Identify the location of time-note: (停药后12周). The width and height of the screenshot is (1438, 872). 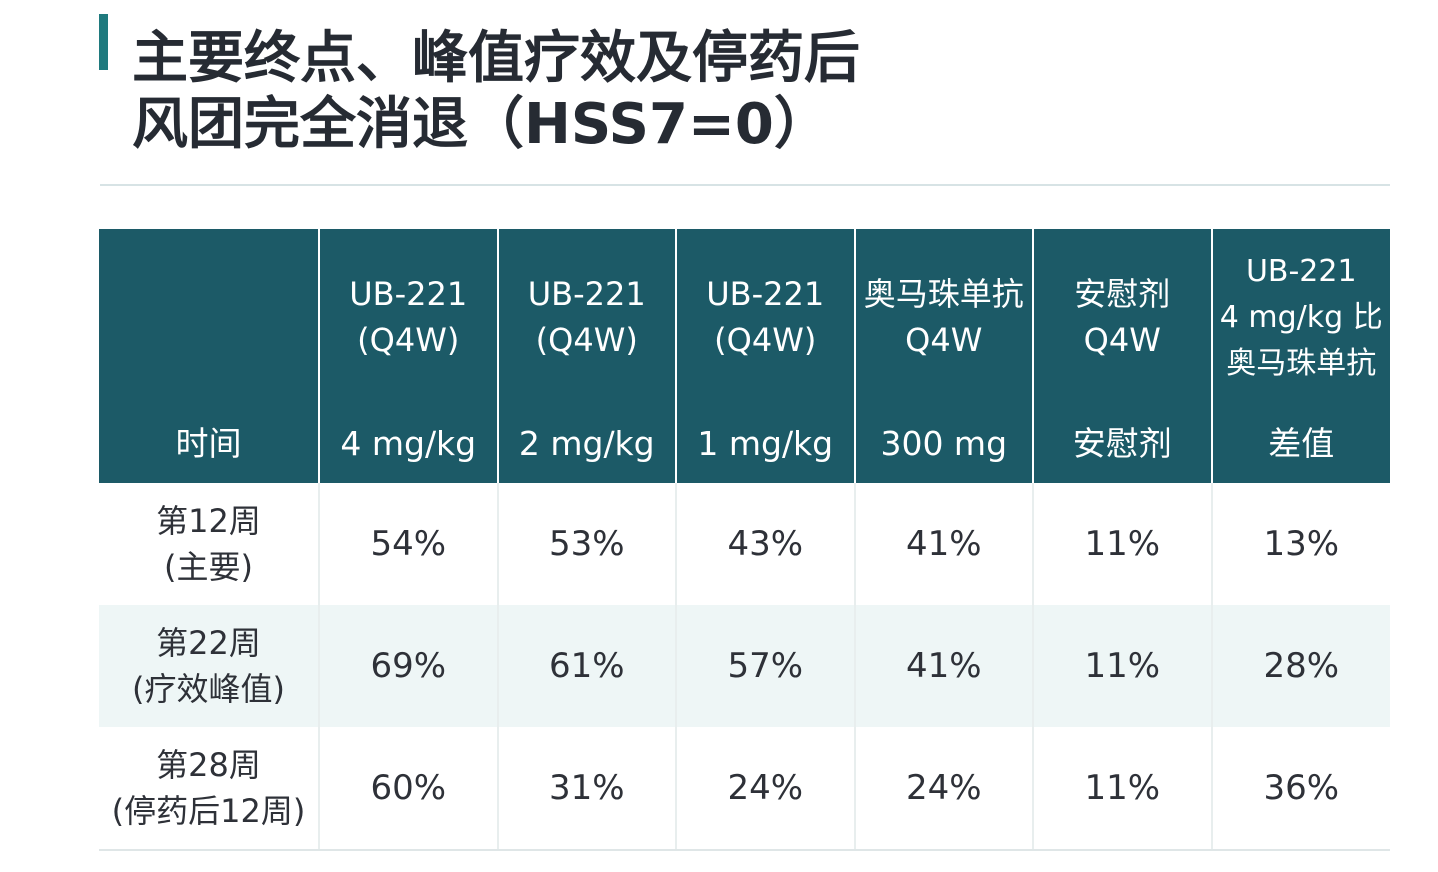
(208, 811).